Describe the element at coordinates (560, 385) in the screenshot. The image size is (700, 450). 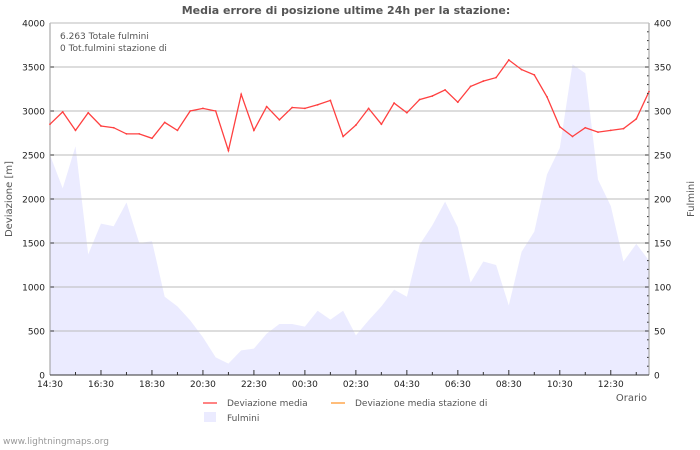
I see `x-tick-label: 10:30` at that location.